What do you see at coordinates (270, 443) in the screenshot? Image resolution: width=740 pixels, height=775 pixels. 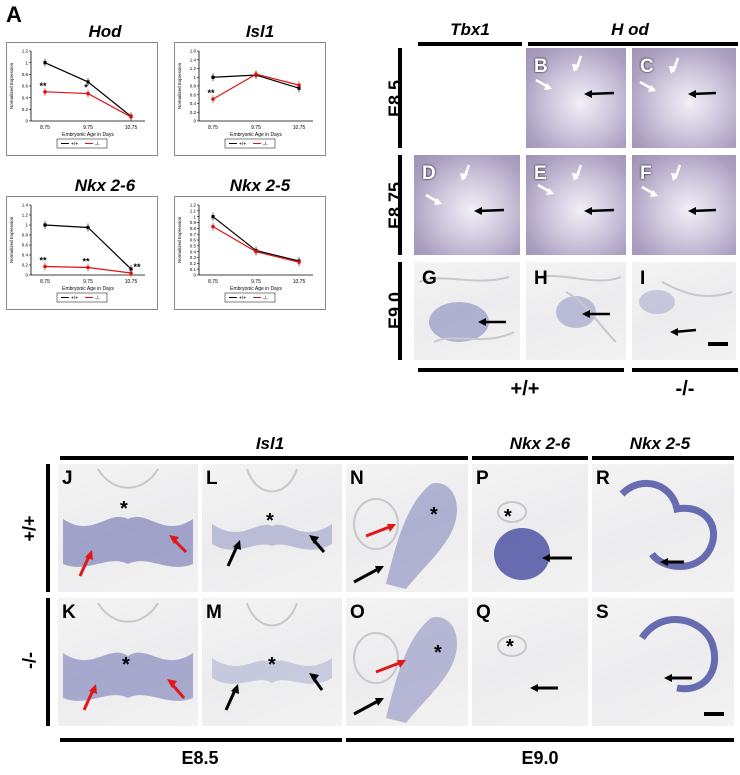 I see `header-isl1-bottom: Isl1` at bounding box center [270, 443].